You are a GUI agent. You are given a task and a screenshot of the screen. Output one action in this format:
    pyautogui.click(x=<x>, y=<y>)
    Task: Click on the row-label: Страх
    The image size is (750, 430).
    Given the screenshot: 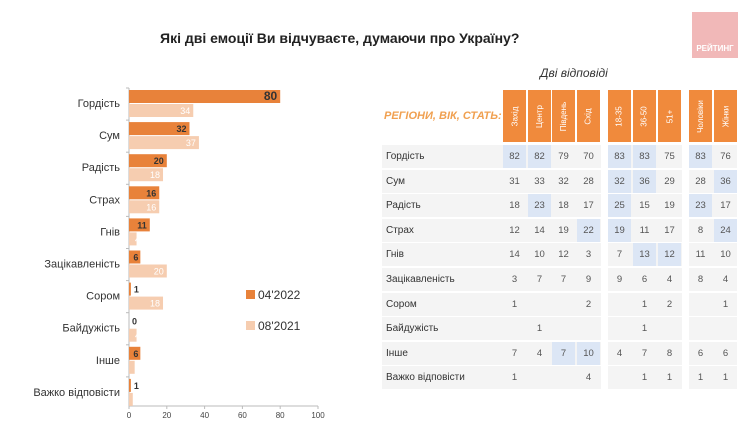 What is the action you would take?
    pyautogui.click(x=400, y=230)
    